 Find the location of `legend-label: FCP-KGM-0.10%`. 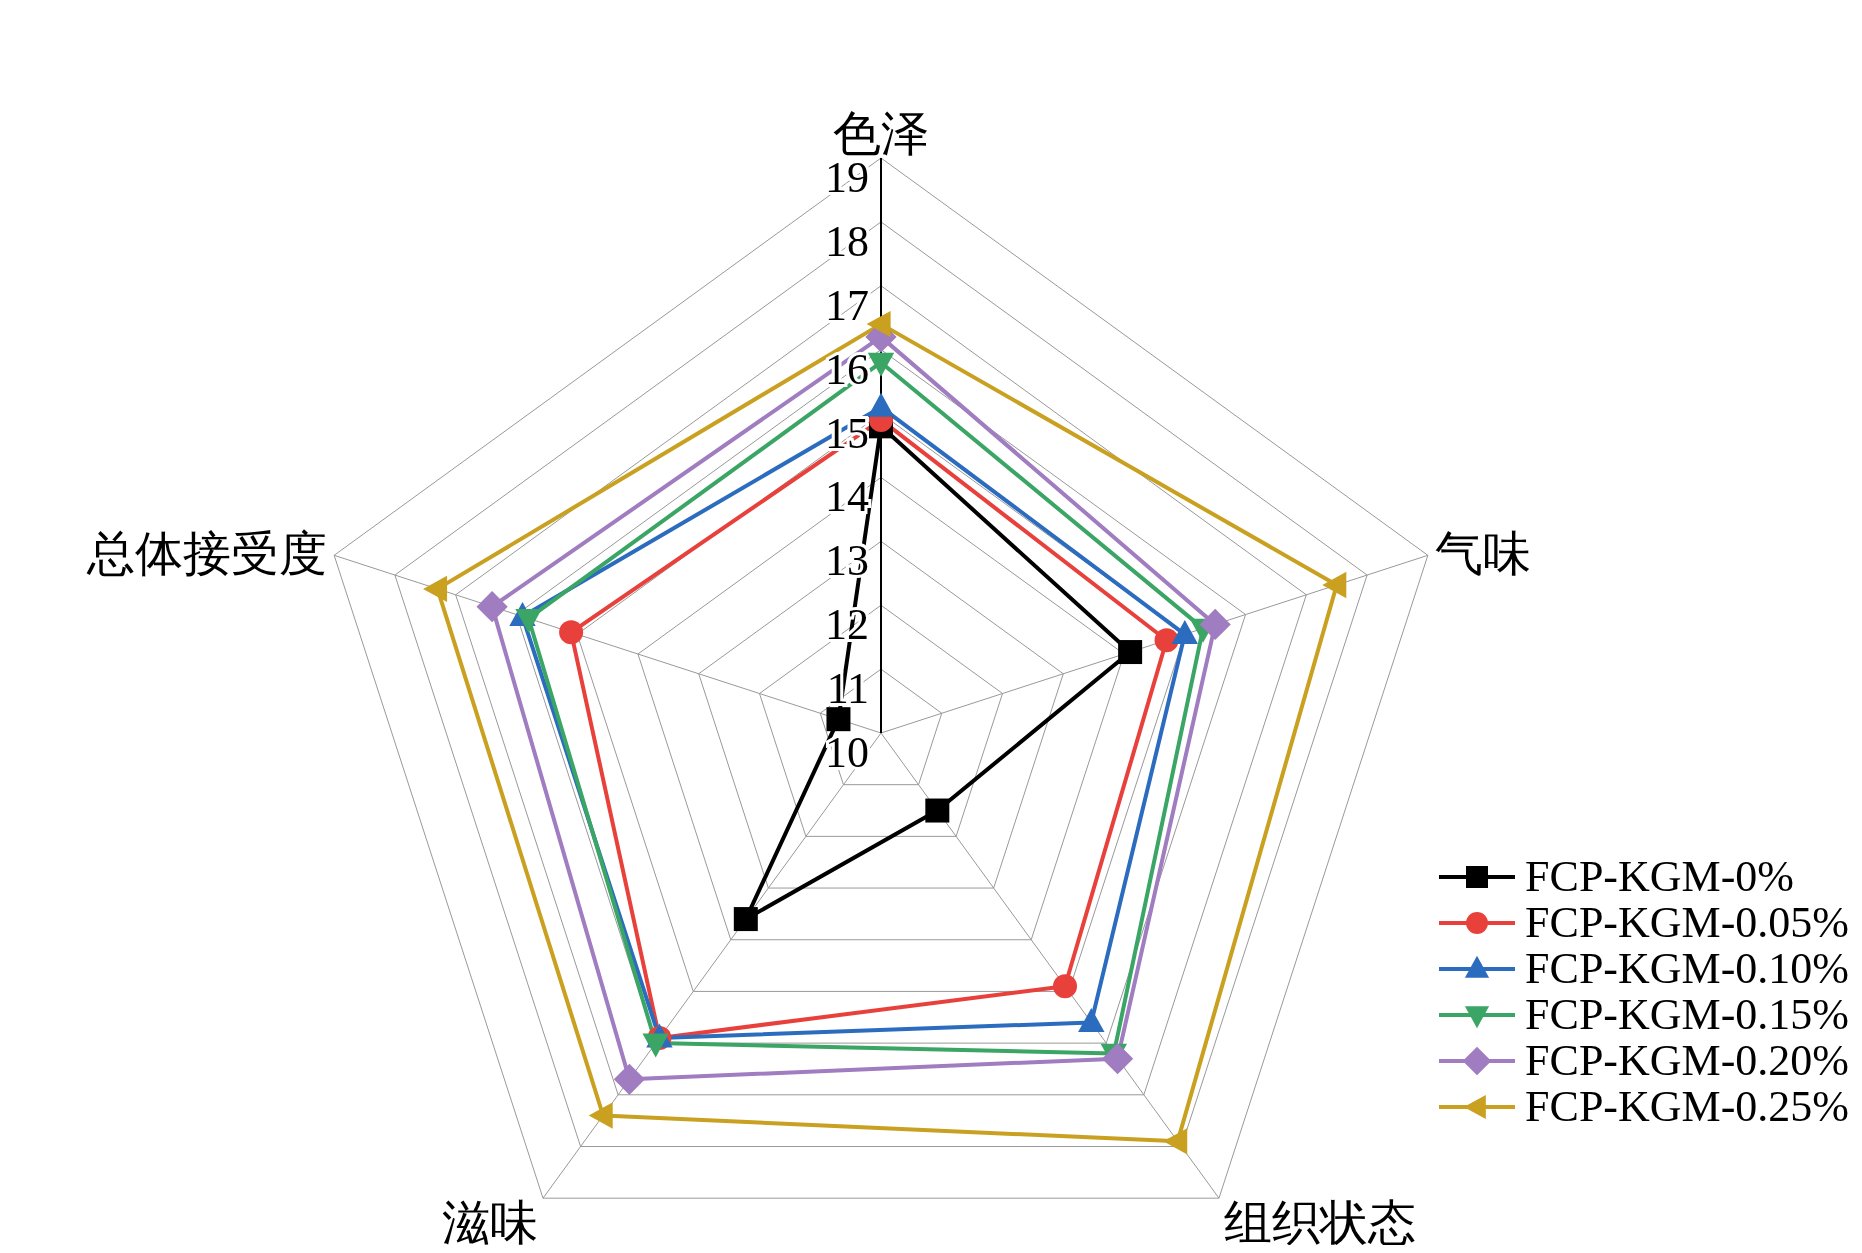

legend-label: FCP-KGM-0.10% is located at coordinates (1687, 968).